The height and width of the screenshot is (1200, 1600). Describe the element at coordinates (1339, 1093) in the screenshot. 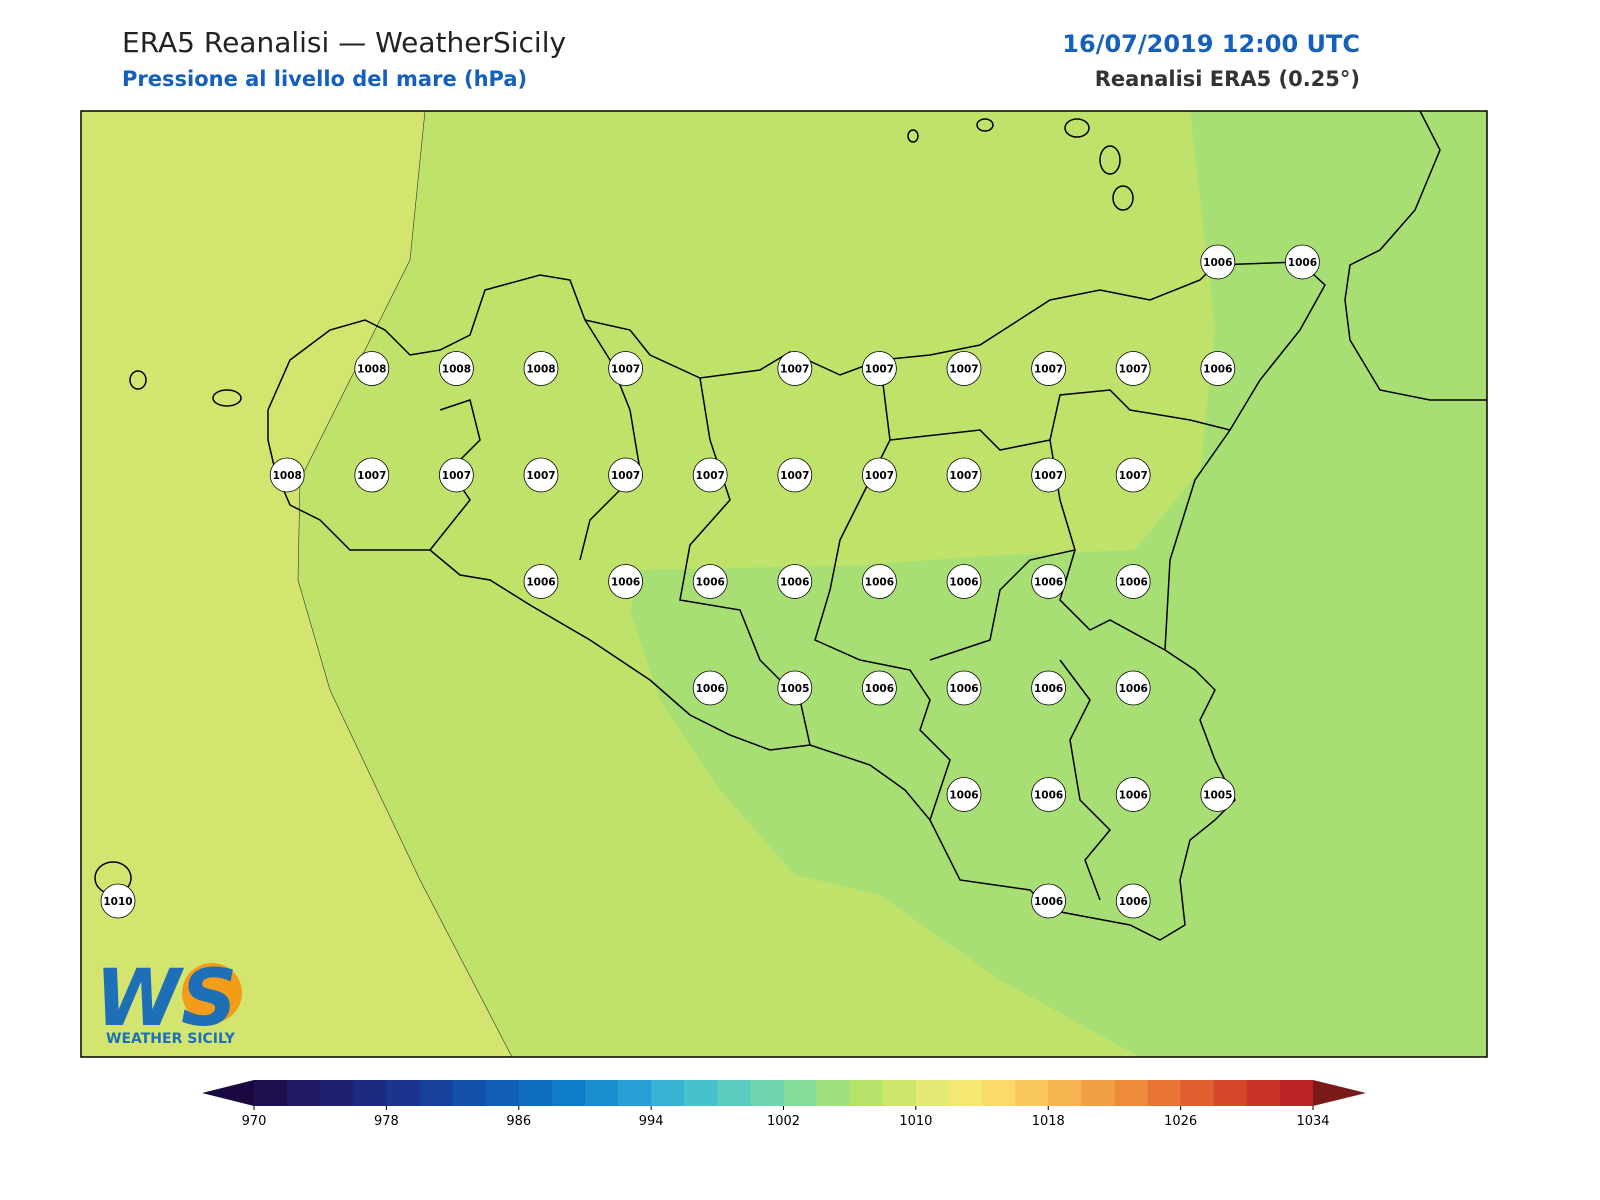

I see `colorbar-over` at that location.